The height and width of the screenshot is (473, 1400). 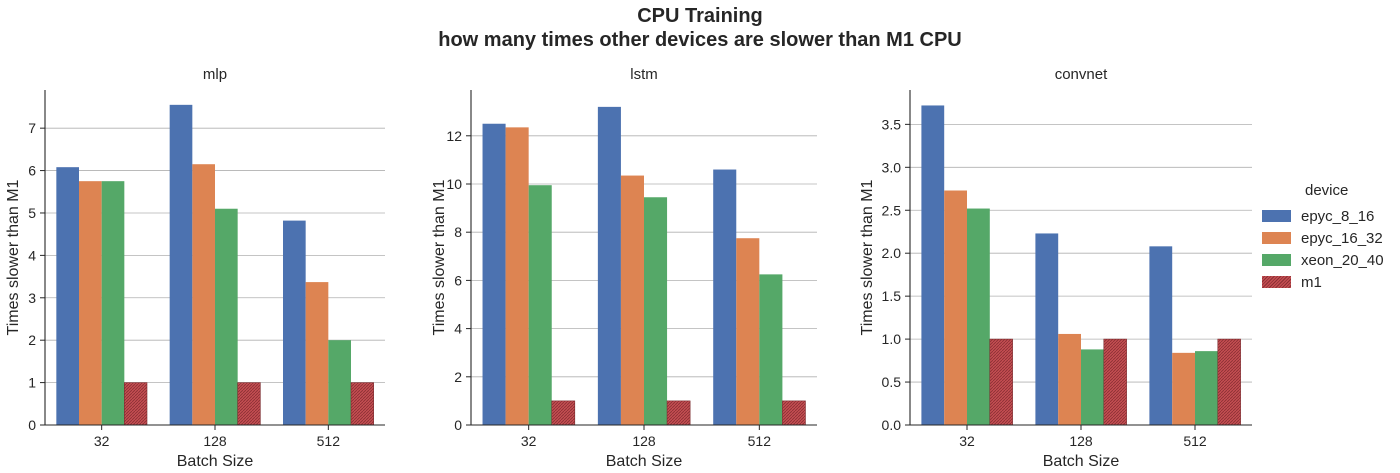 What do you see at coordinates (1081, 461) in the screenshot?
I see `x-axis-label-convnet: Batch Size` at bounding box center [1081, 461].